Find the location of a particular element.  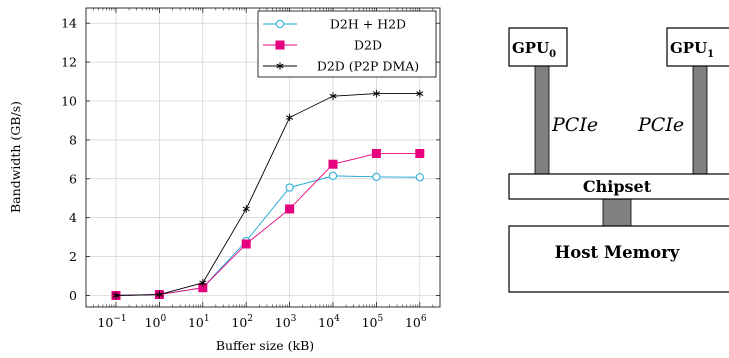

host-memory-label: Host Memory is located at coordinates (617, 252).